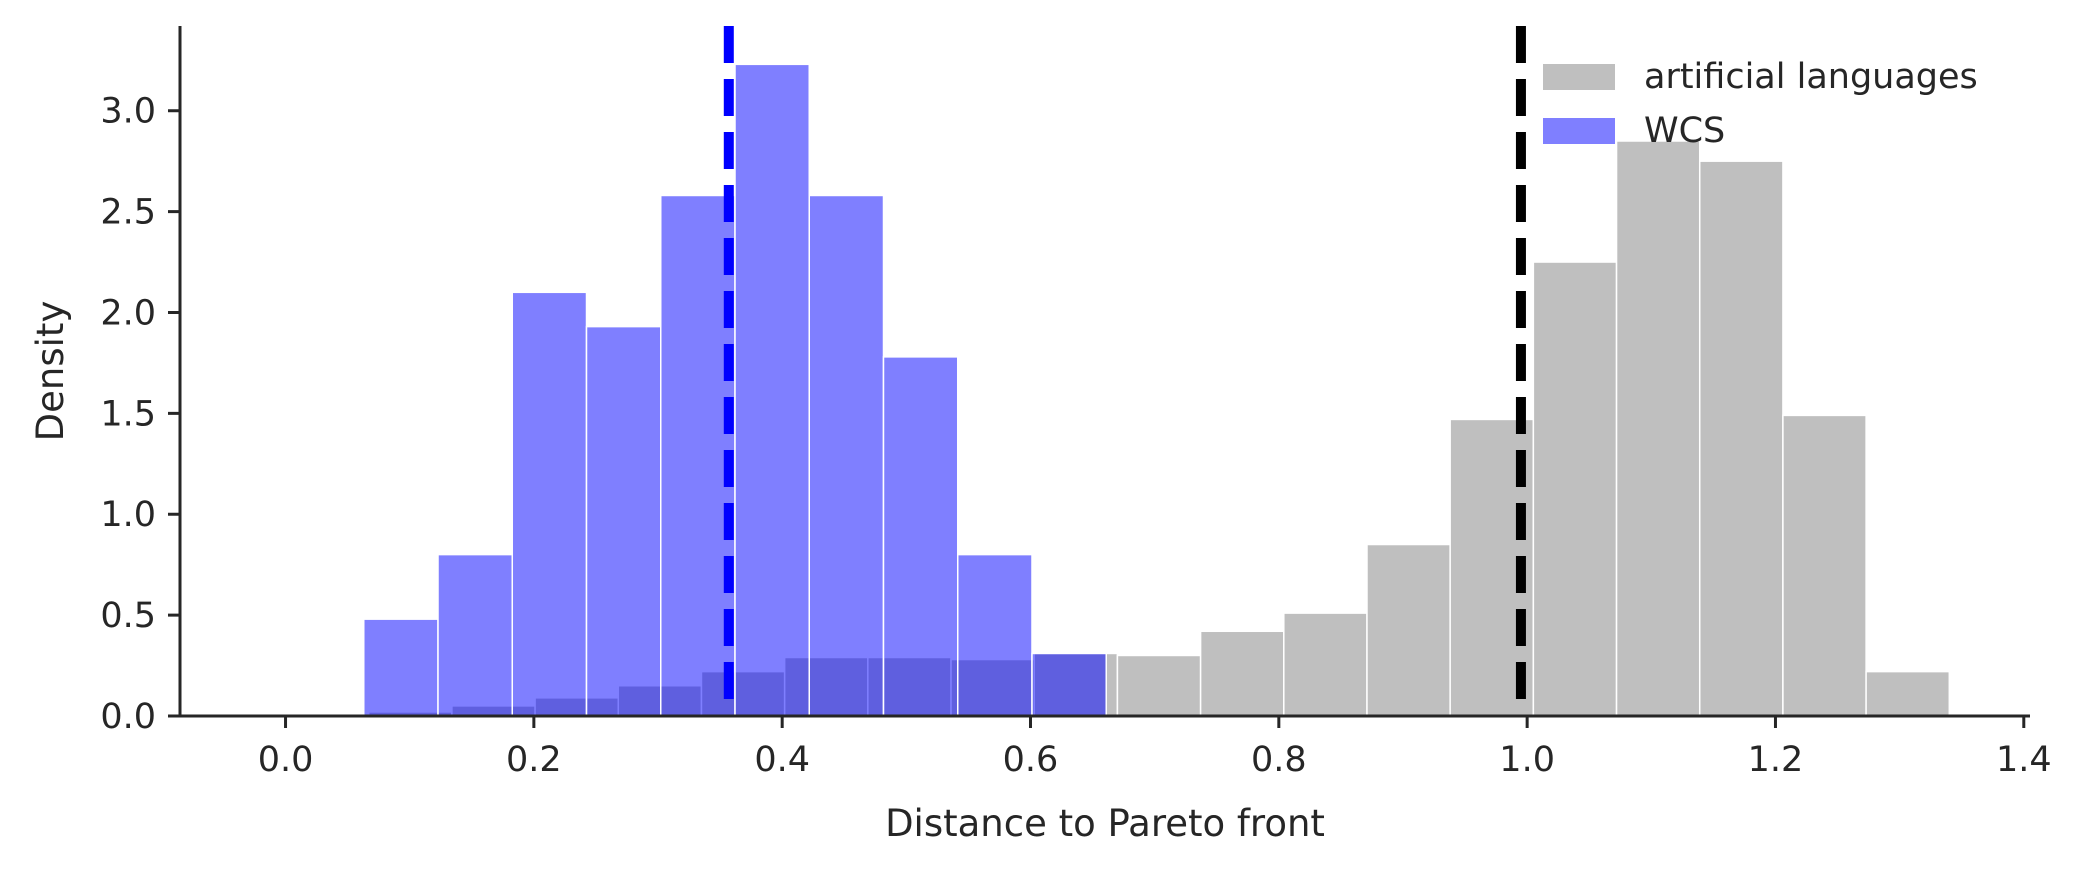 The image size is (2073, 877). I want to click on legend-label-wcs: WCS, so click(1684, 131).